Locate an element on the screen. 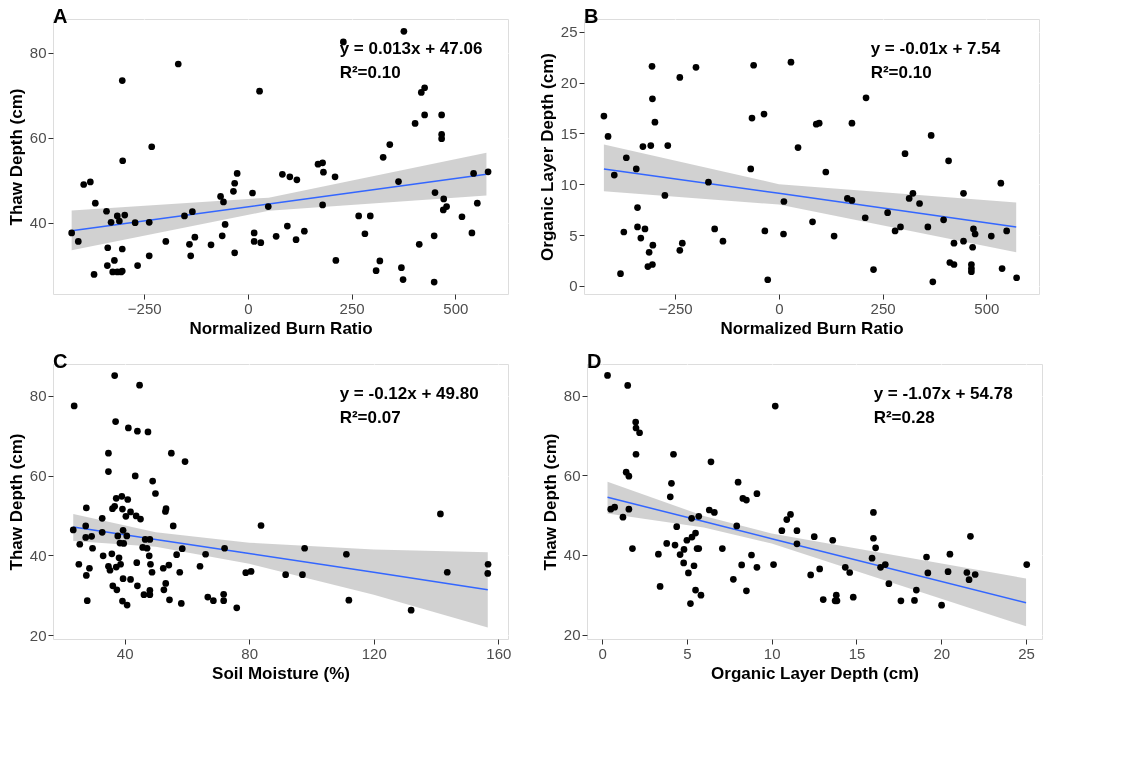 The width and height of the screenshot is (1126, 765). y-tick-label: 25 is located at coordinates (569, 32).